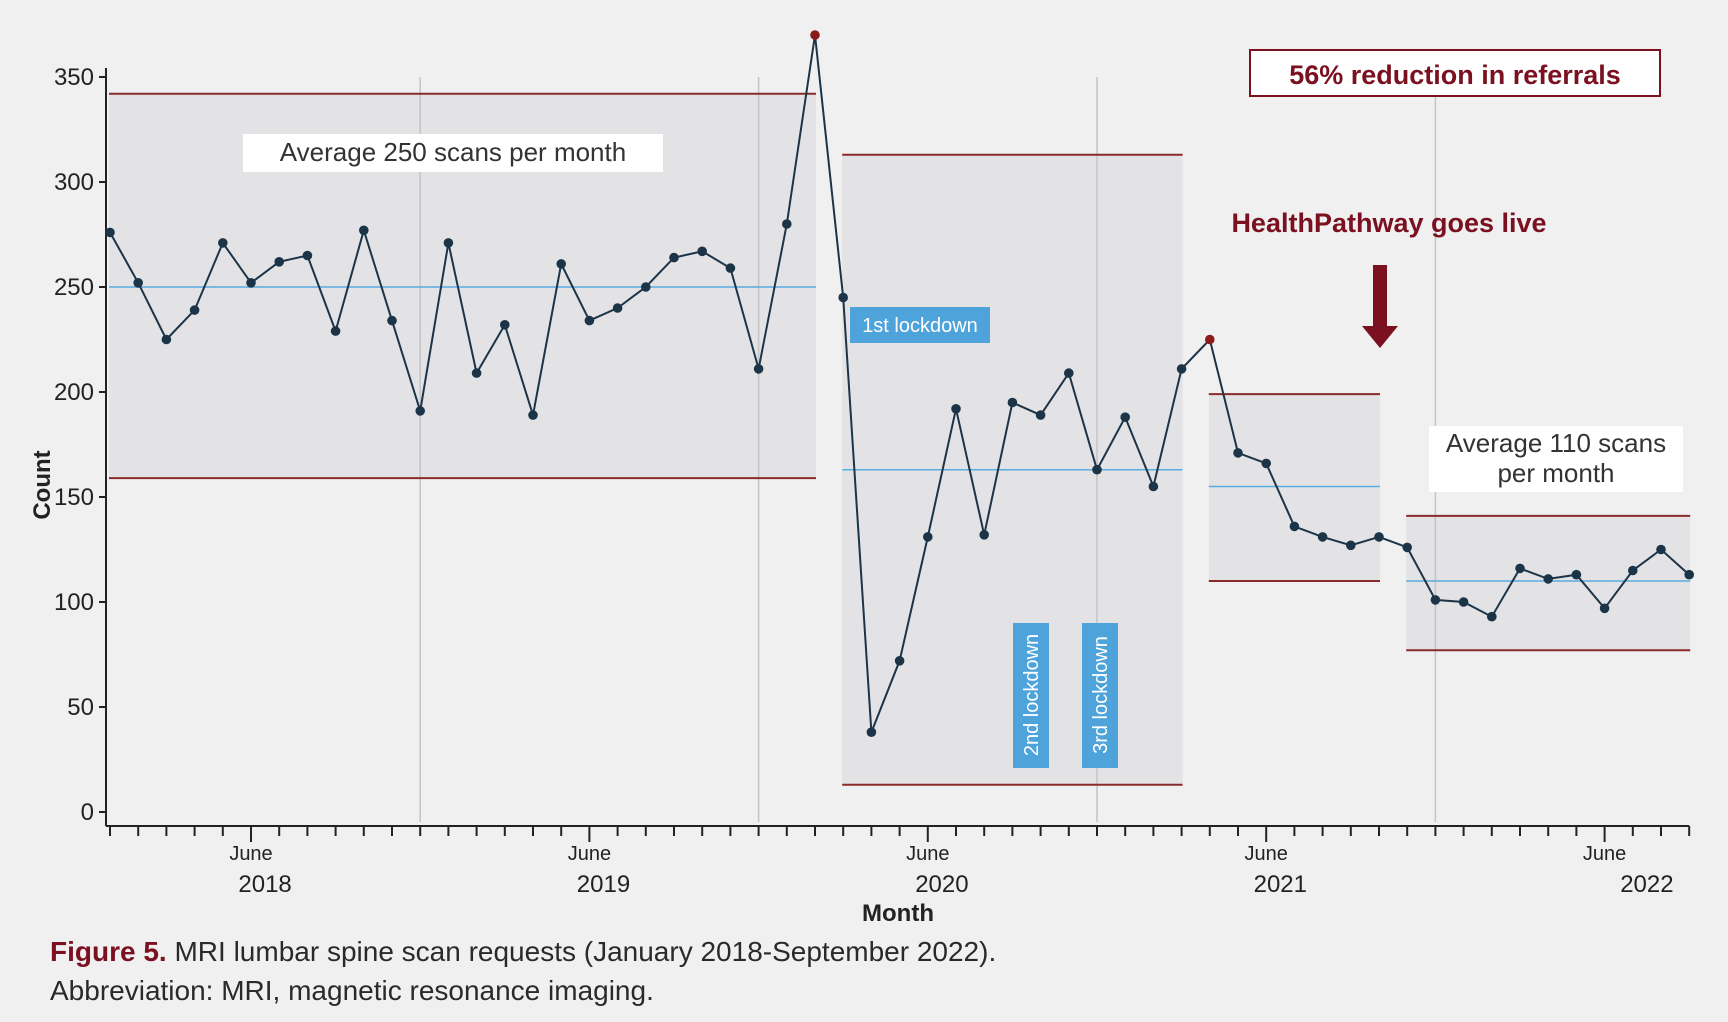 This screenshot has width=1728, height=1022. I want to click on y-tick-label: 150, so click(74, 497).